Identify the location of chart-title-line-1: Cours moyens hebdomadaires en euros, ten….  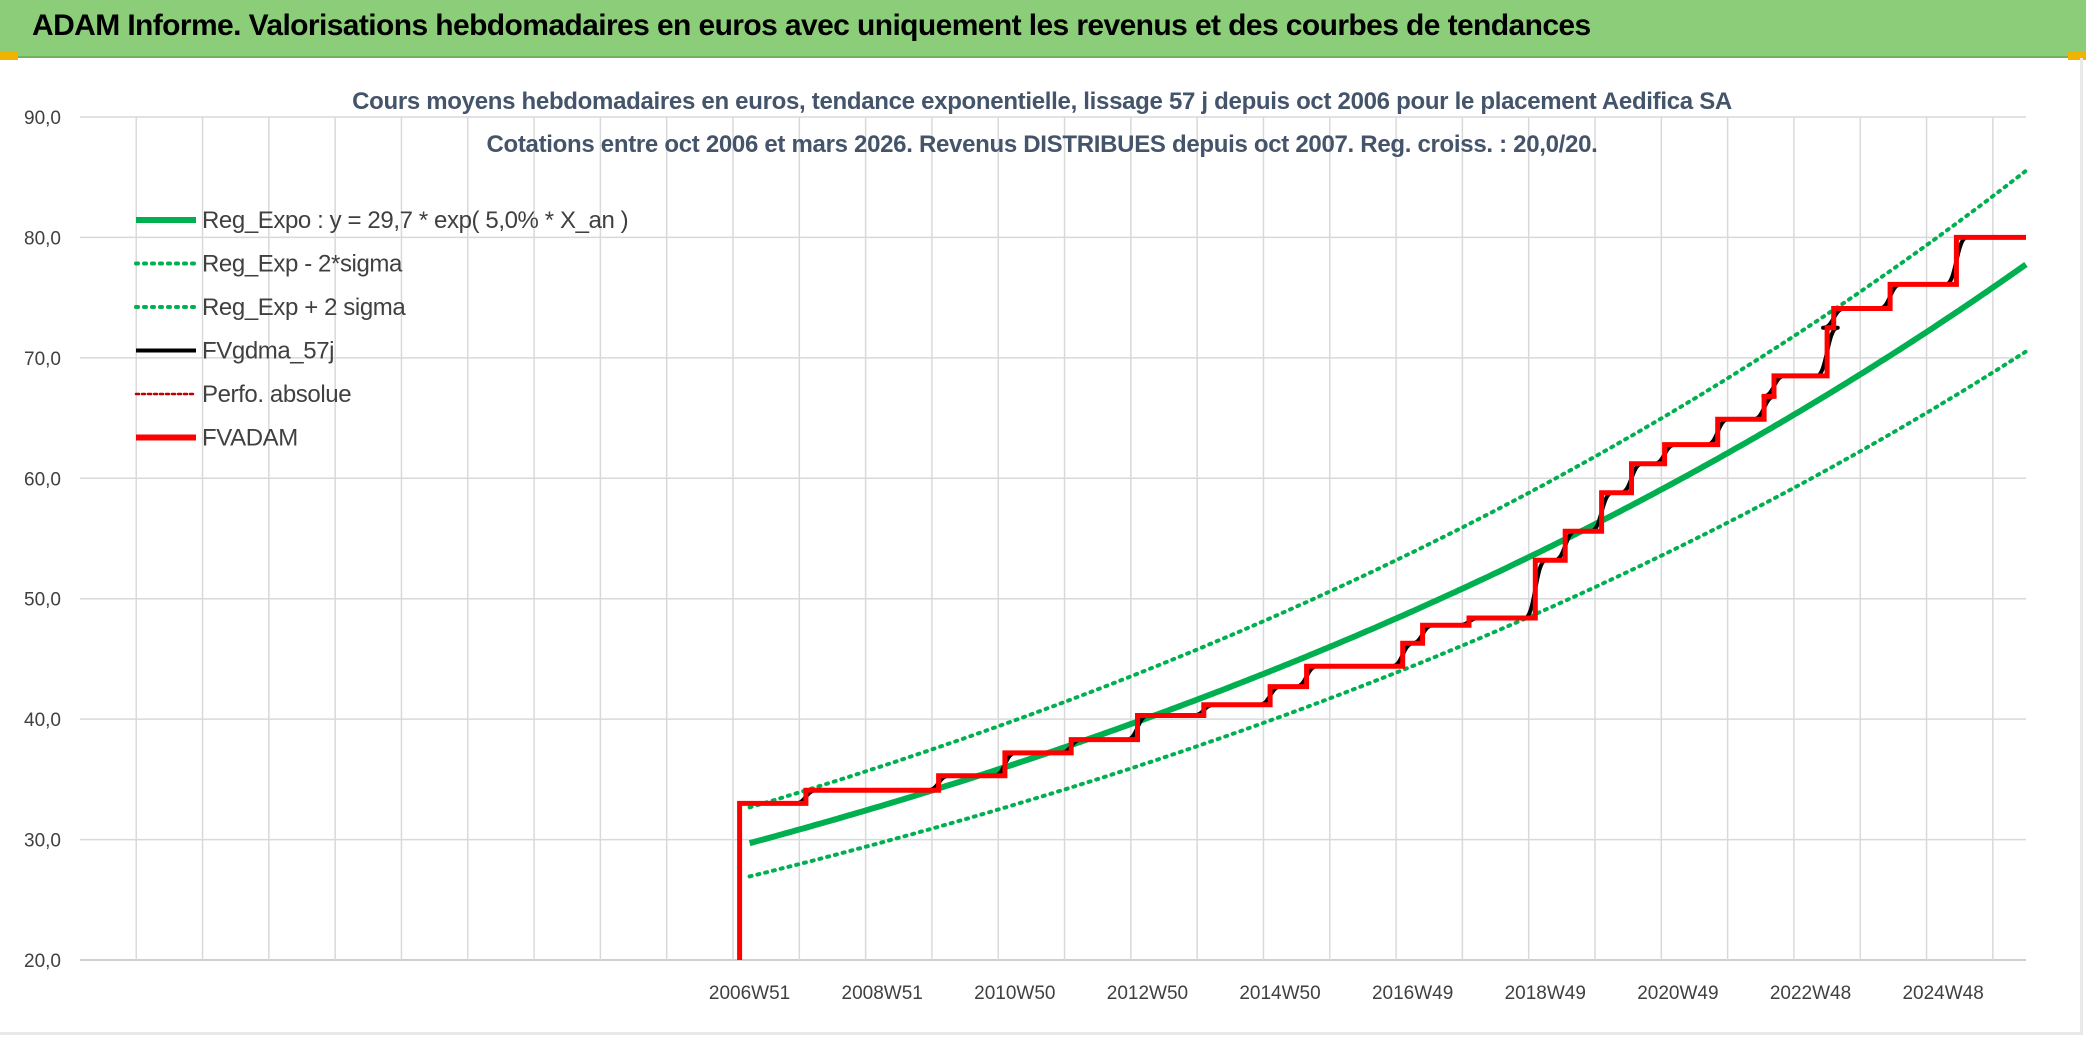
(1042, 101).